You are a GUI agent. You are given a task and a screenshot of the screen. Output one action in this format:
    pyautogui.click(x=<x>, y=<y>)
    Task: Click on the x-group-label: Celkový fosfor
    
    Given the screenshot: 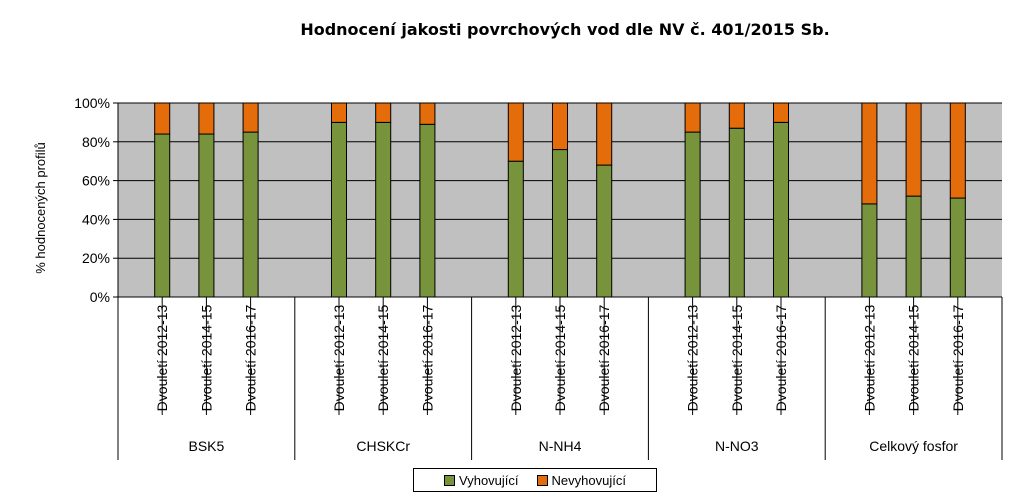 What is the action you would take?
    pyautogui.click(x=913, y=446)
    